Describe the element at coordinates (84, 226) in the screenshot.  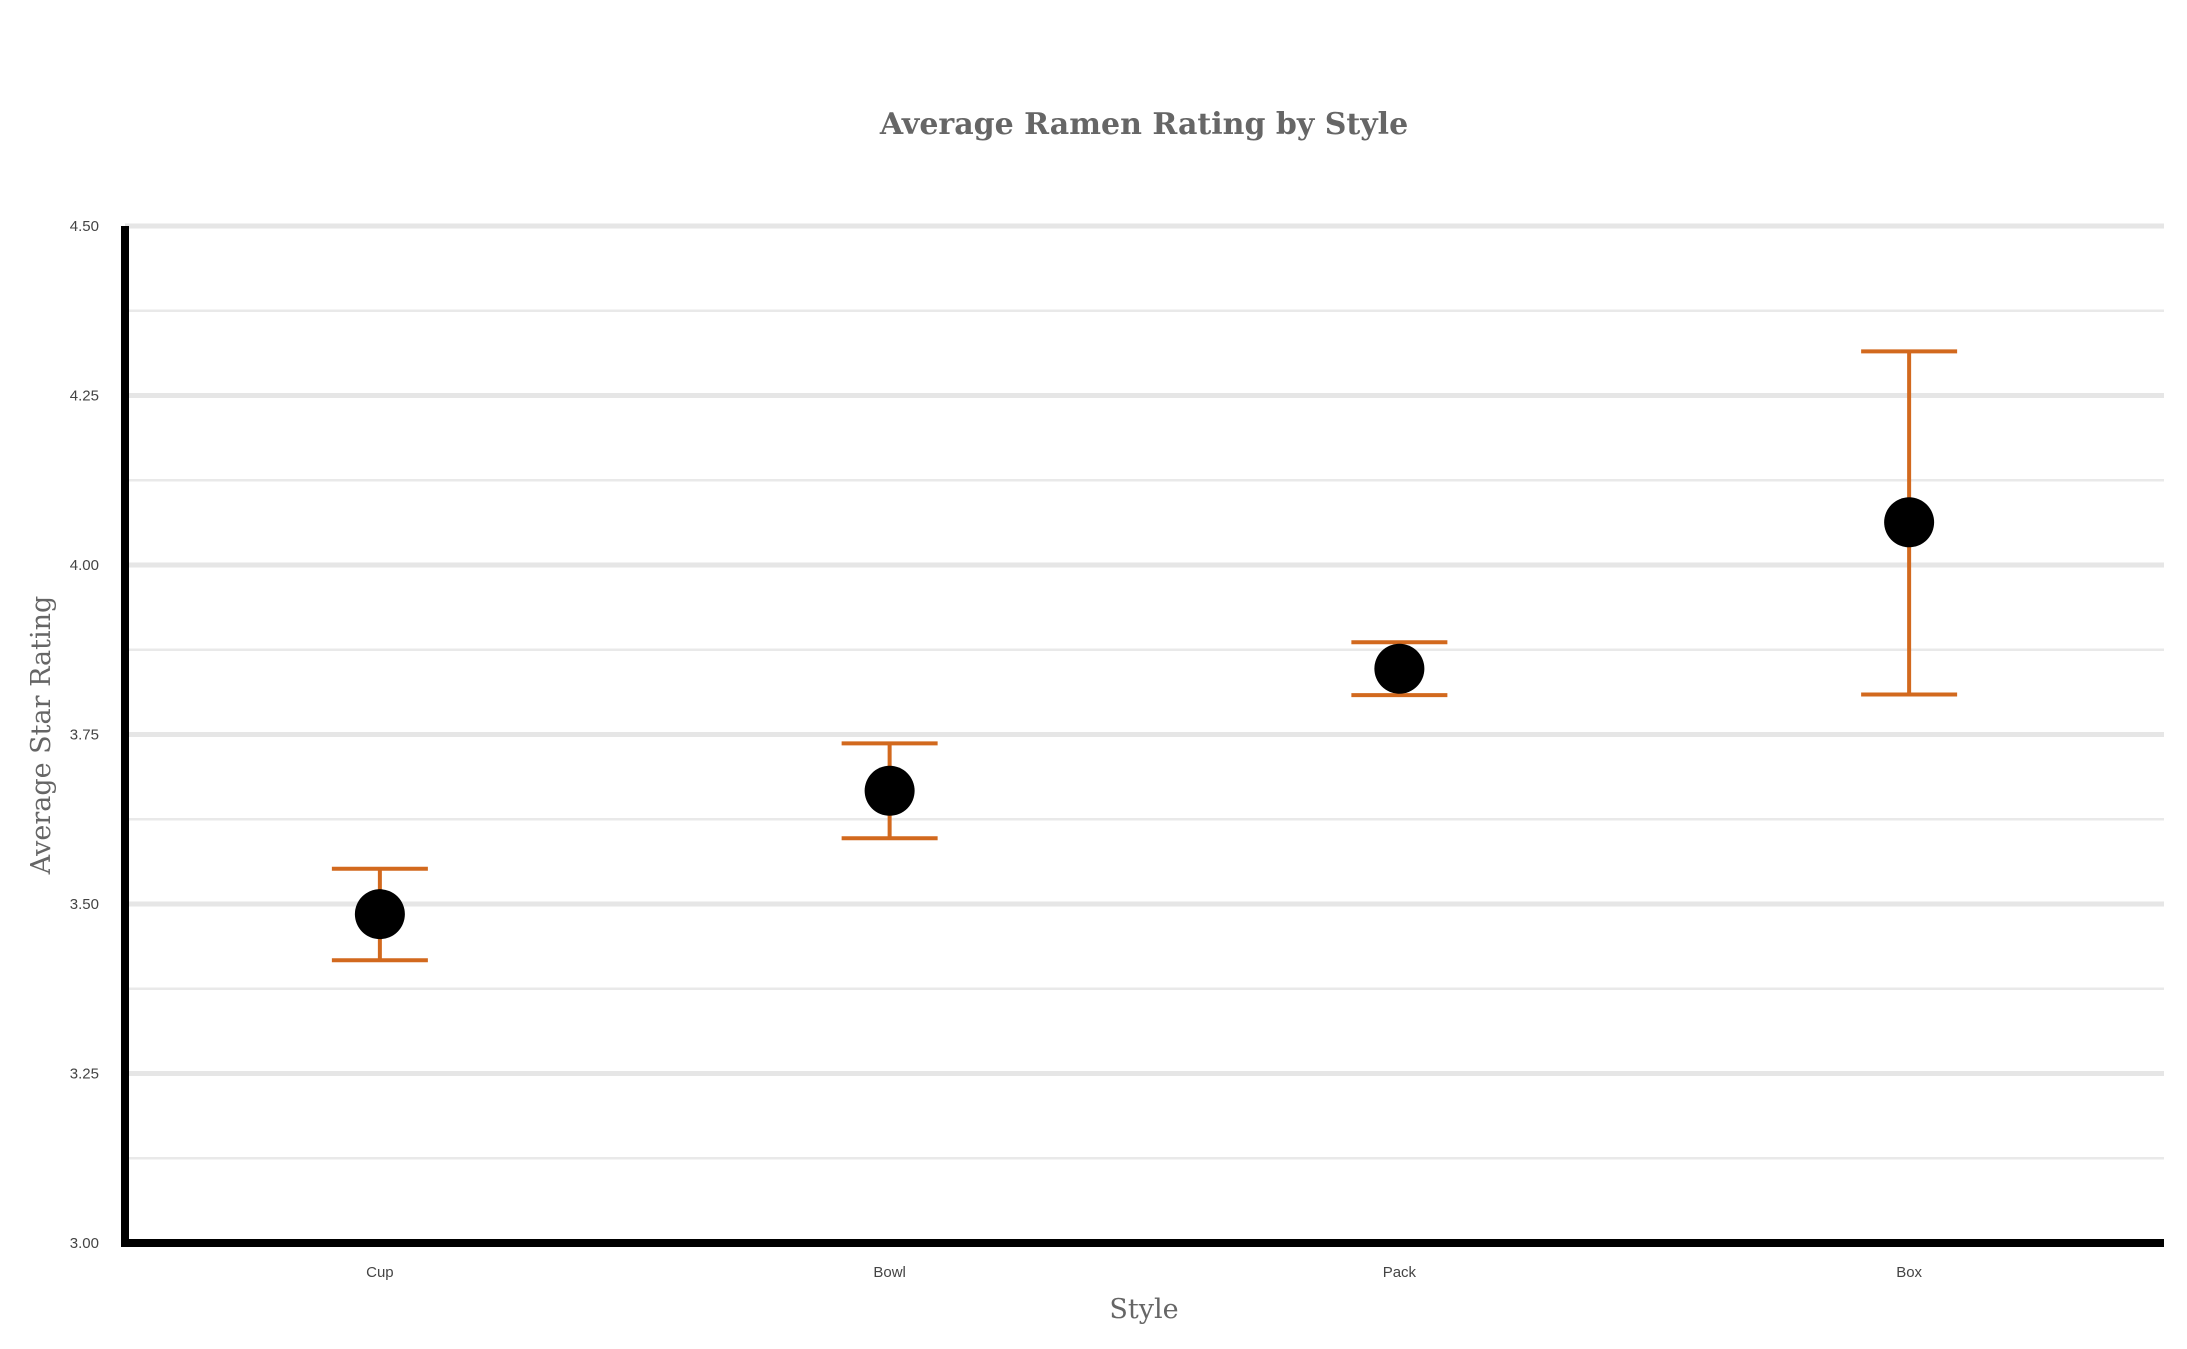
I see `y-tick-label: 4.50` at that location.